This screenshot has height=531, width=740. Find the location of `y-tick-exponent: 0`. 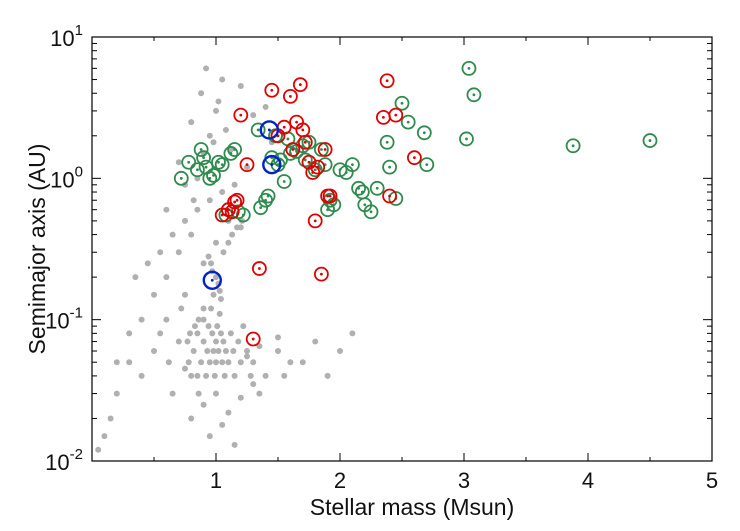

y-tick-exponent: 0 is located at coordinates (79, 171).